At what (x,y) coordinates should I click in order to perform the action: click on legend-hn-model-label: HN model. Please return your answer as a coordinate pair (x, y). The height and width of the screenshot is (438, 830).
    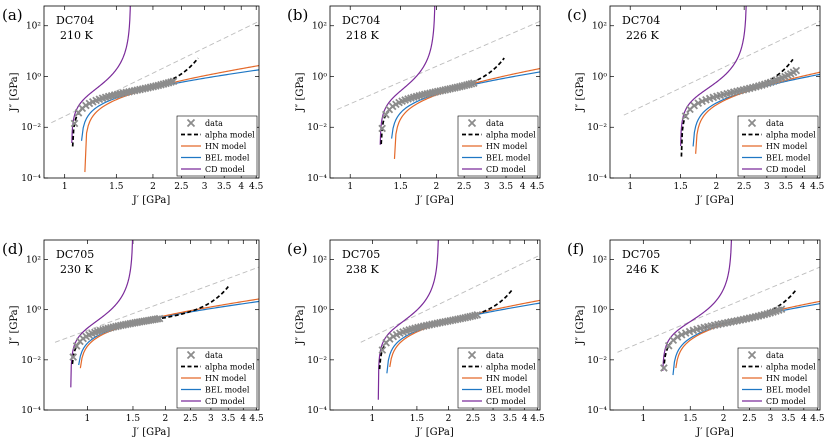
    Looking at the image, I should click on (226, 378).